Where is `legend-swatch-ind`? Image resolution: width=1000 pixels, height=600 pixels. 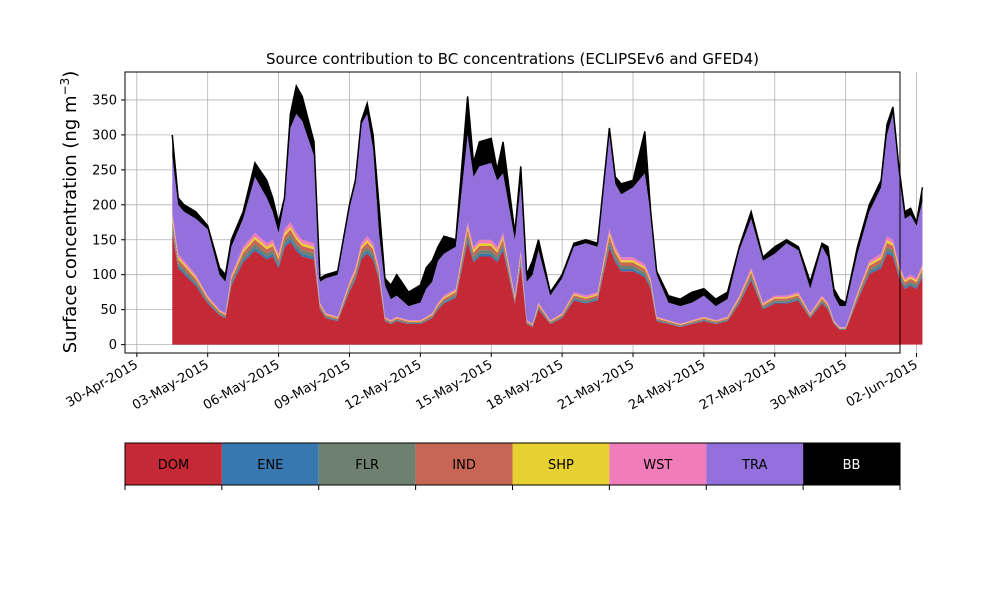
legend-swatch-ind is located at coordinates (464, 464).